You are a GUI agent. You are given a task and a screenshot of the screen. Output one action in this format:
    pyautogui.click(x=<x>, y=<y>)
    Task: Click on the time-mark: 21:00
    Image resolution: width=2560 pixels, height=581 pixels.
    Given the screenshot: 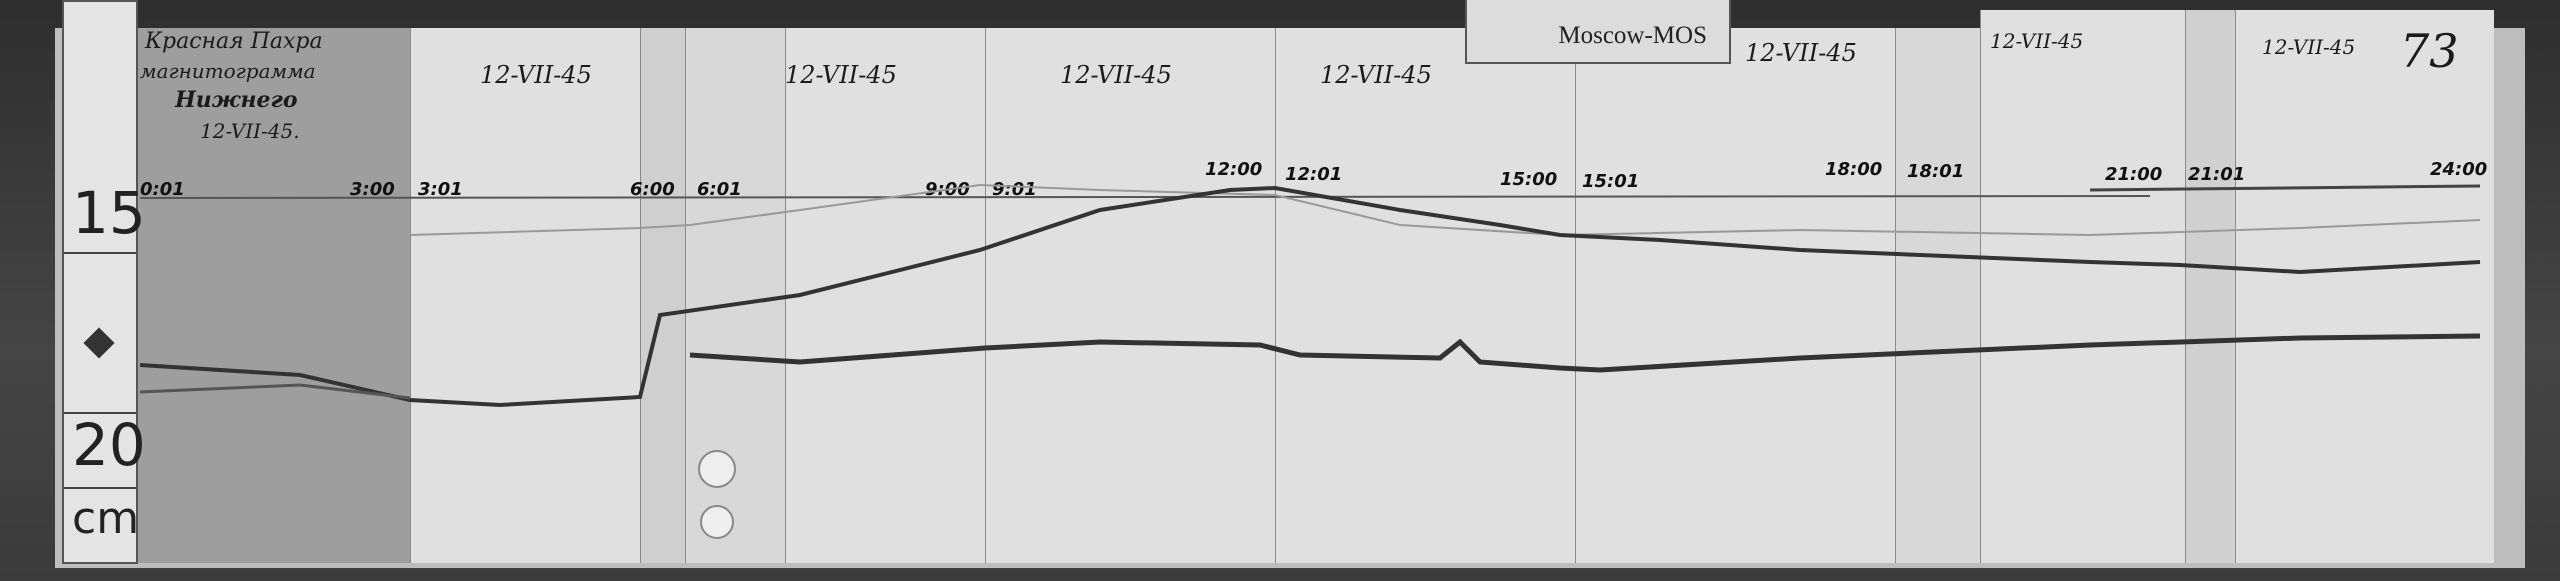 What is the action you would take?
    pyautogui.click(x=2134, y=174)
    